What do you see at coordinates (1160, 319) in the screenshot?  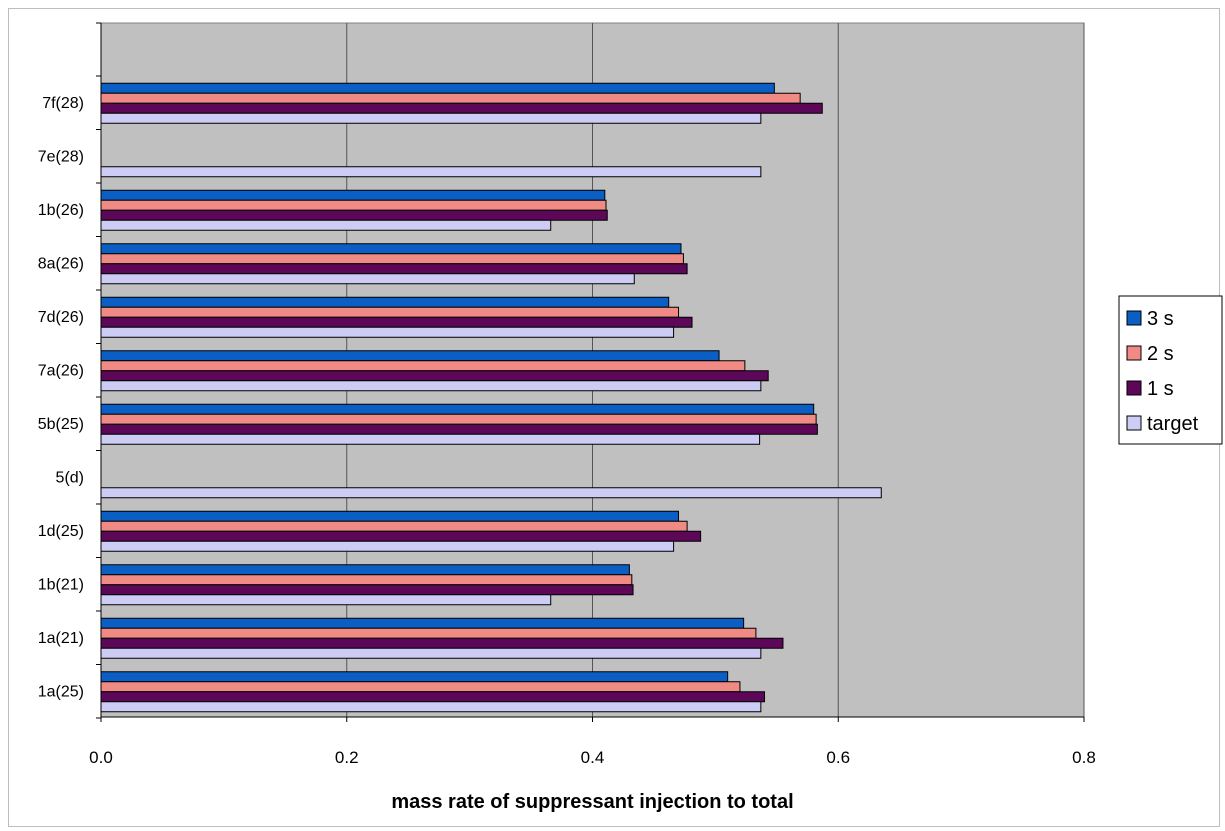 I see `legend-label: 3 s` at bounding box center [1160, 319].